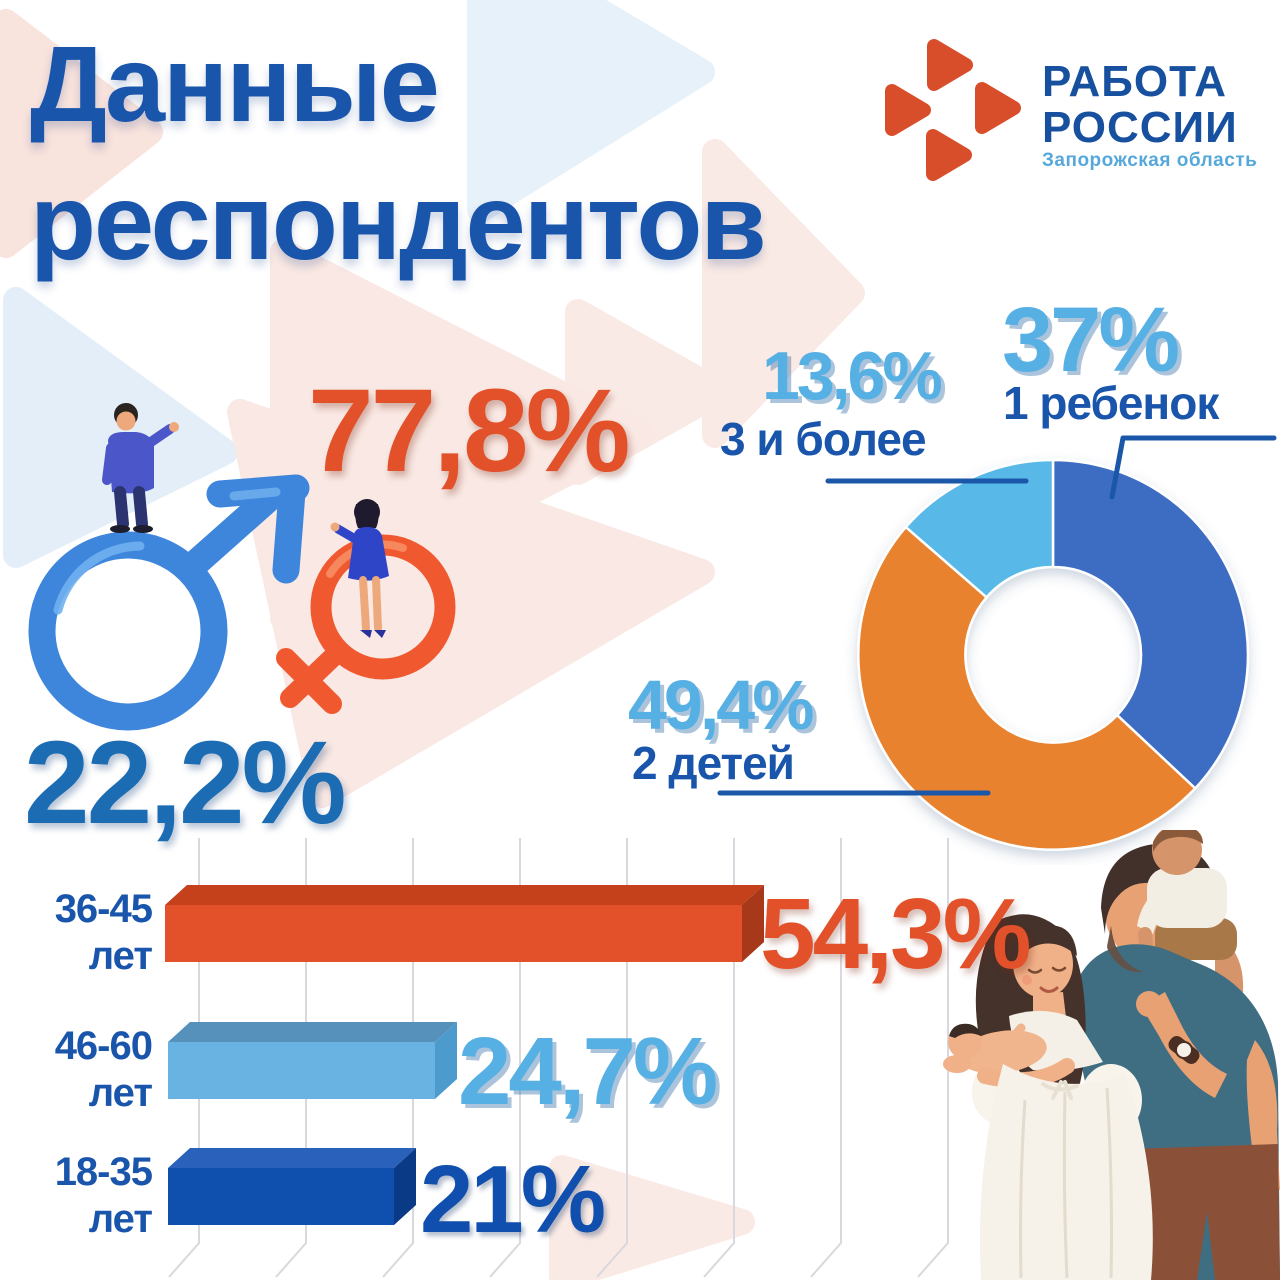  What do you see at coordinates (979, 528) in the screenshot?
I see `donut-segment-3-plus-children` at bounding box center [979, 528].